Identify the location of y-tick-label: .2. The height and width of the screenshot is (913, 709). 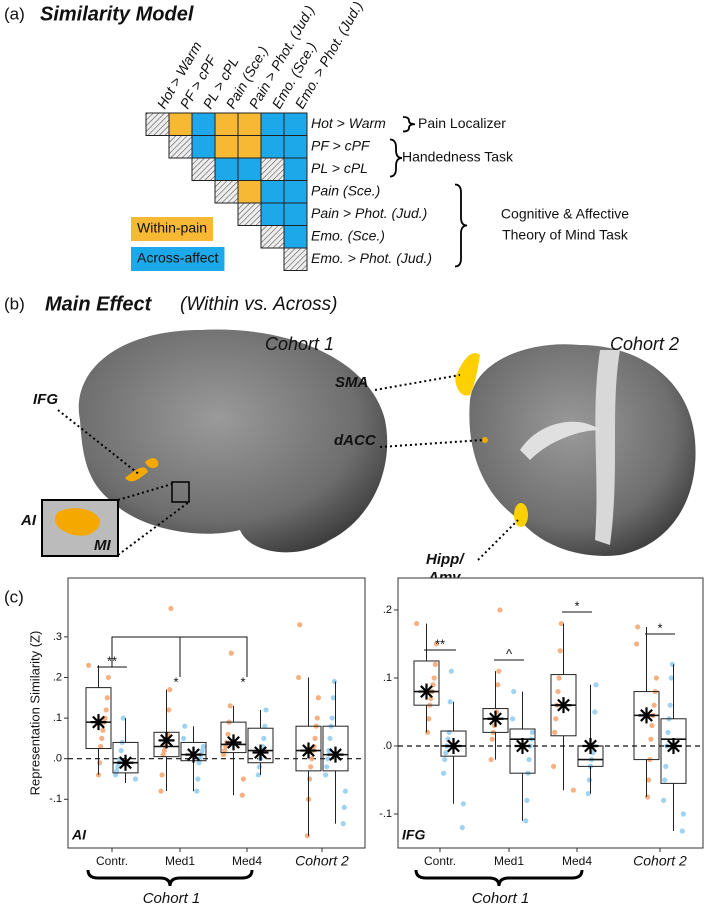
(387, 610).